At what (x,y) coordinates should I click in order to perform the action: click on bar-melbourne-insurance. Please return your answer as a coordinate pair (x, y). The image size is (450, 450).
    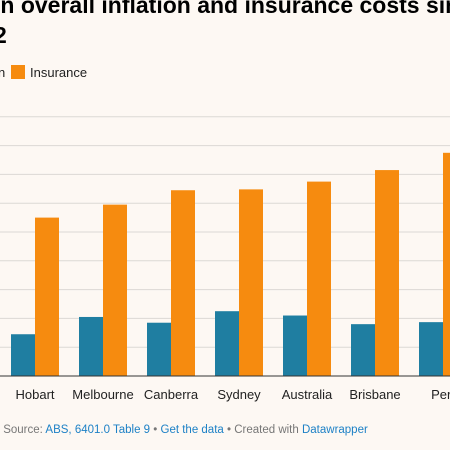
    Looking at the image, I should click on (115, 290).